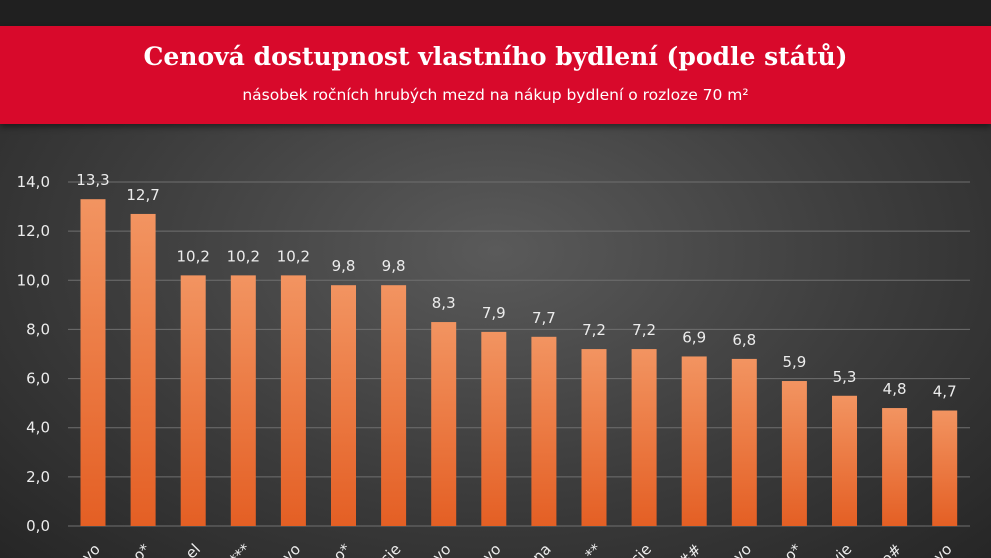 This screenshot has height=558, width=991. I want to click on y-tick-label: 0,0, so click(38, 526).